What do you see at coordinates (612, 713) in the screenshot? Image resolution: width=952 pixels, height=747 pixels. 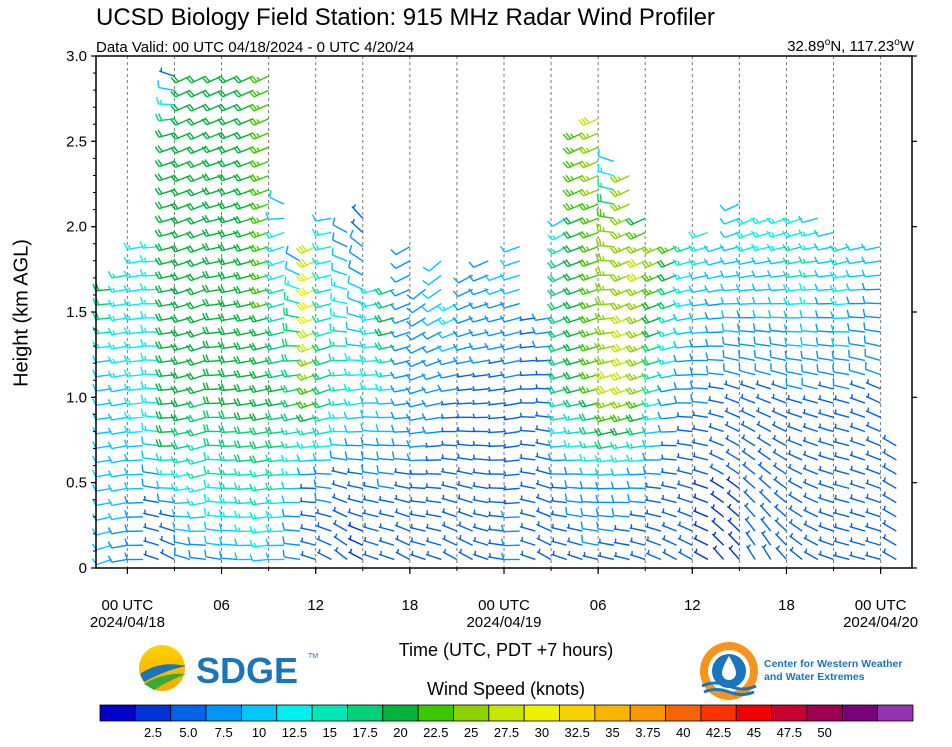 I see `colorbar-swatch` at bounding box center [612, 713].